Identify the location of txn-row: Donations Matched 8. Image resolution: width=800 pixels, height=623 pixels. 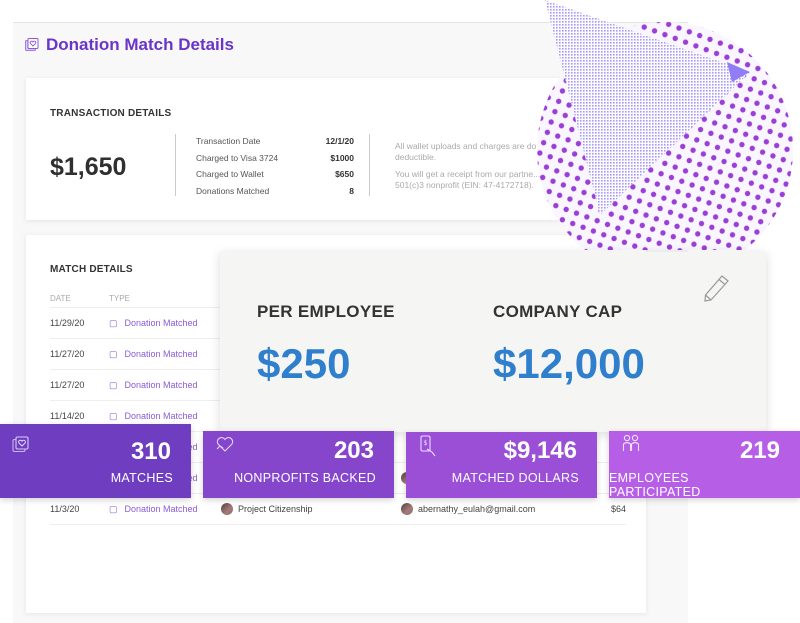
(275, 194).